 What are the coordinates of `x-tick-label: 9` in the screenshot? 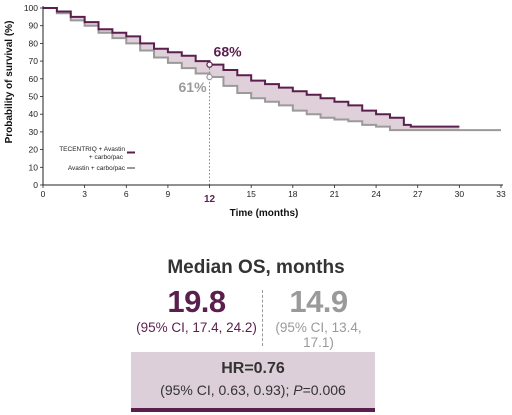 It's located at (168, 194).